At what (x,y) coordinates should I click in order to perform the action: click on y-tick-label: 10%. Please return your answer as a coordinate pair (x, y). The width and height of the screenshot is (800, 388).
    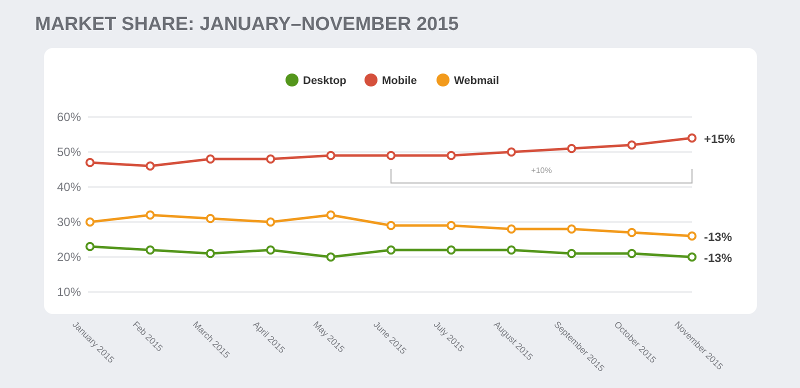
    Looking at the image, I should click on (69, 291).